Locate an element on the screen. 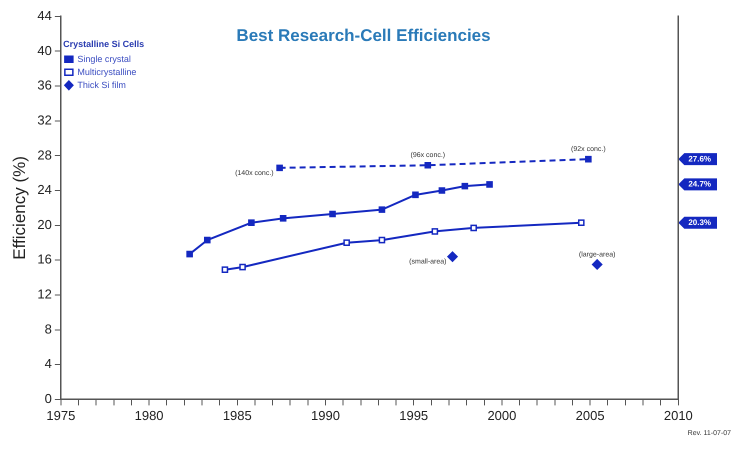 The width and height of the screenshot is (735, 449). y-tick-label: 36 is located at coordinates (44, 85).